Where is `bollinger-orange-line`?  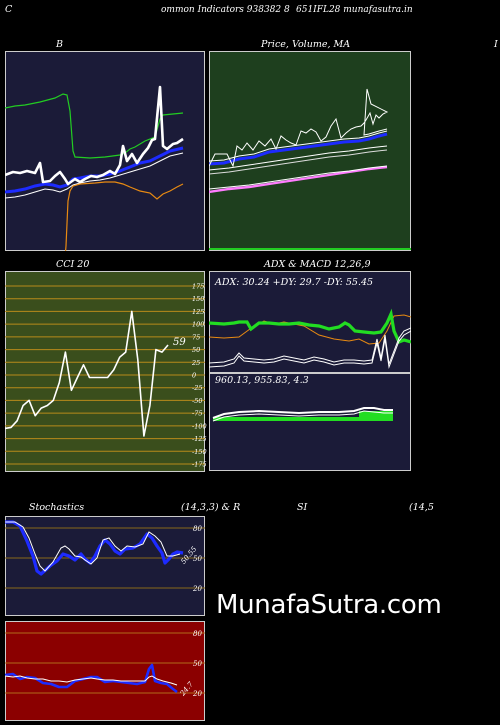 bollinger-orange-line is located at coordinates (124, 216).